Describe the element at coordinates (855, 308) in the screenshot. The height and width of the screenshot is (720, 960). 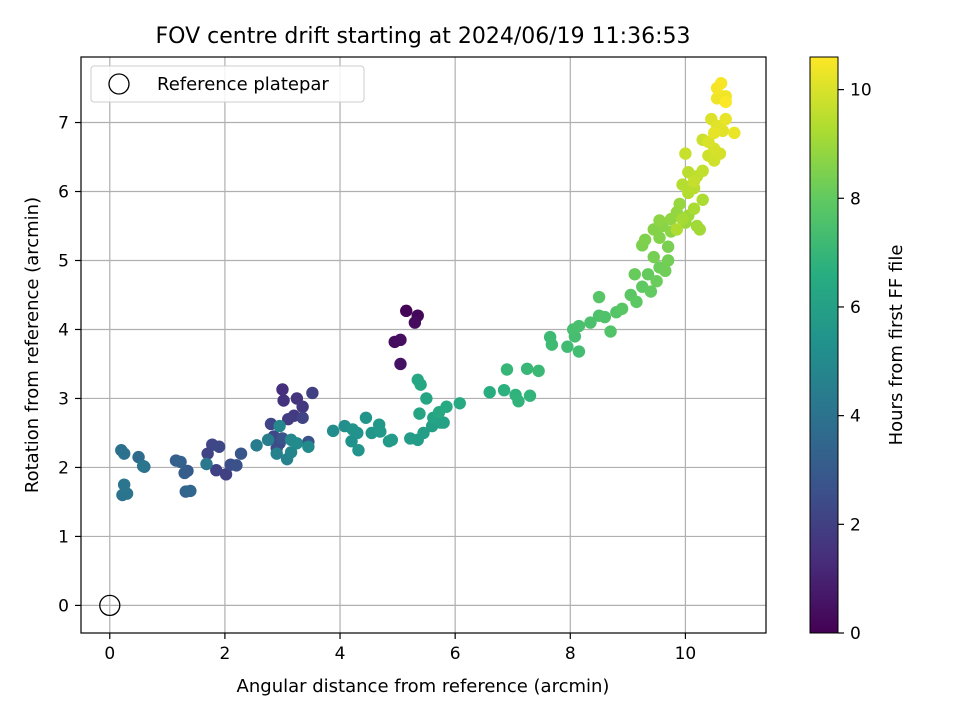
I see `colorbar-tick-label: 6` at that location.